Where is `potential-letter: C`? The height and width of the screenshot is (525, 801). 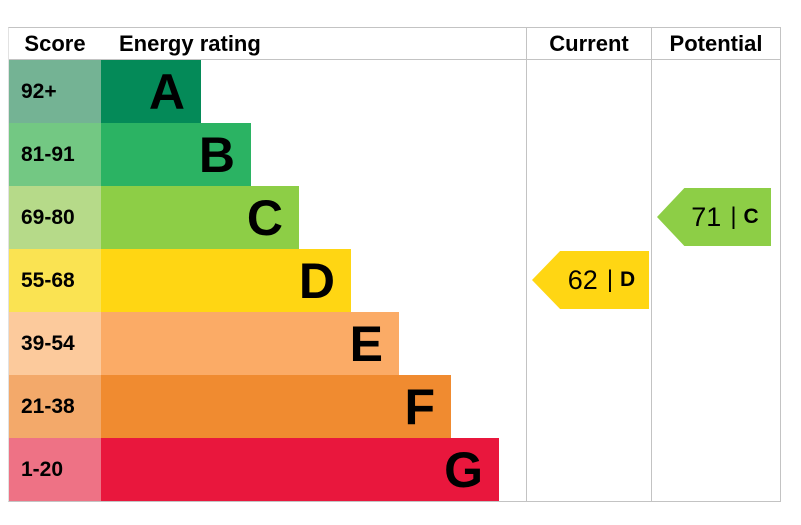 potential-letter: C is located at coordinates (751, 216).